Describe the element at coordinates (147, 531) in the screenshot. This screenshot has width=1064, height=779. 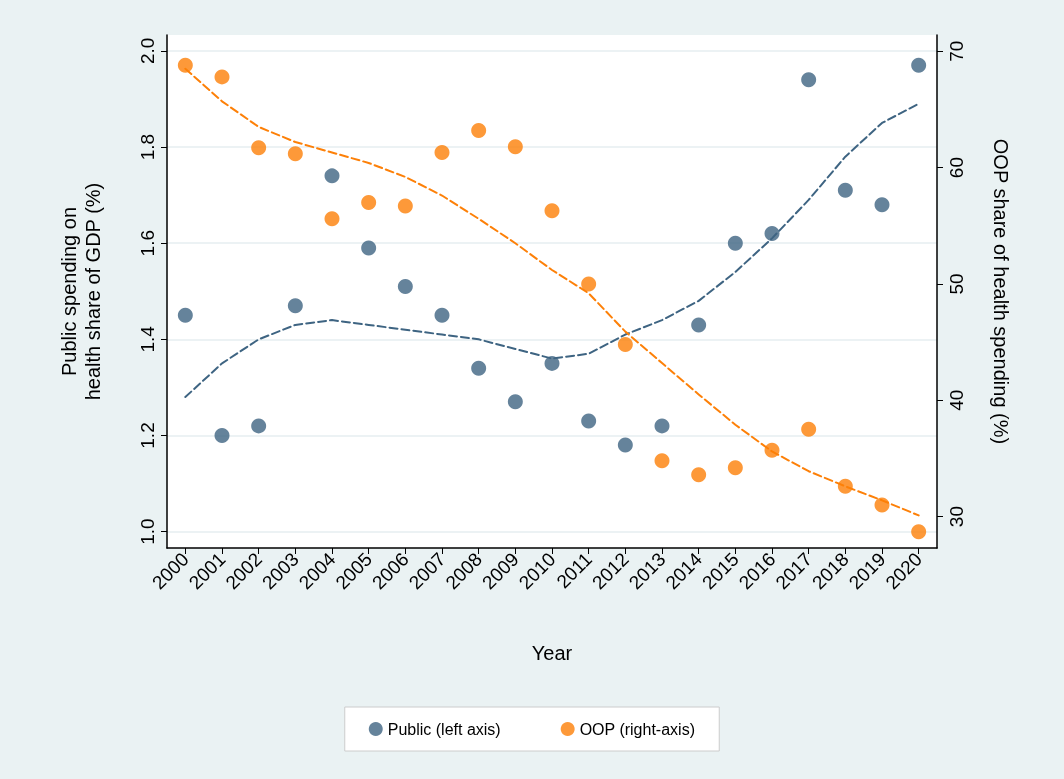
I see `y-tick-label: 1.0` at that location.